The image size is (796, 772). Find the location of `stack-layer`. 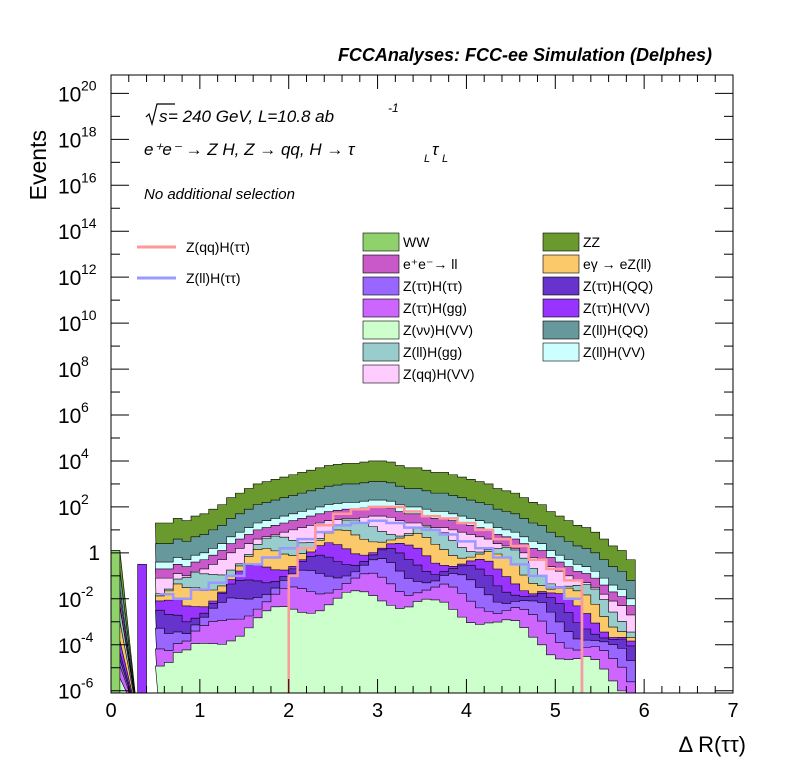

stack-layer is located at coordinates (369, 641).